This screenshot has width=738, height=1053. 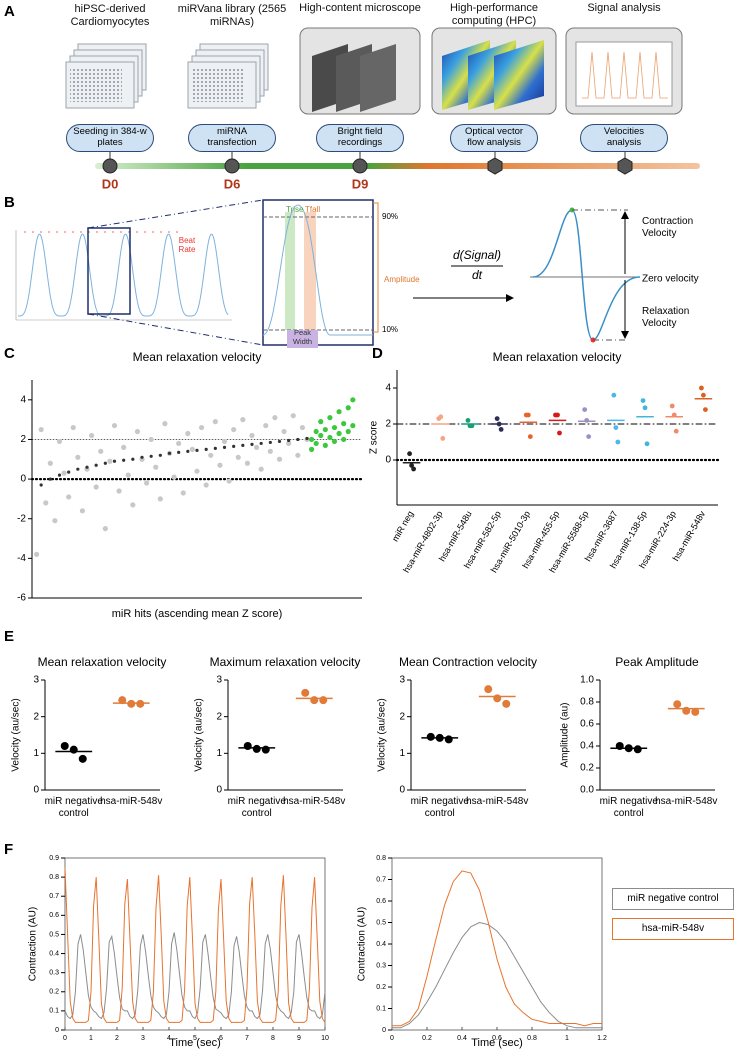 I want to click on y-tick-label: -4, so click(x=21, y=558).